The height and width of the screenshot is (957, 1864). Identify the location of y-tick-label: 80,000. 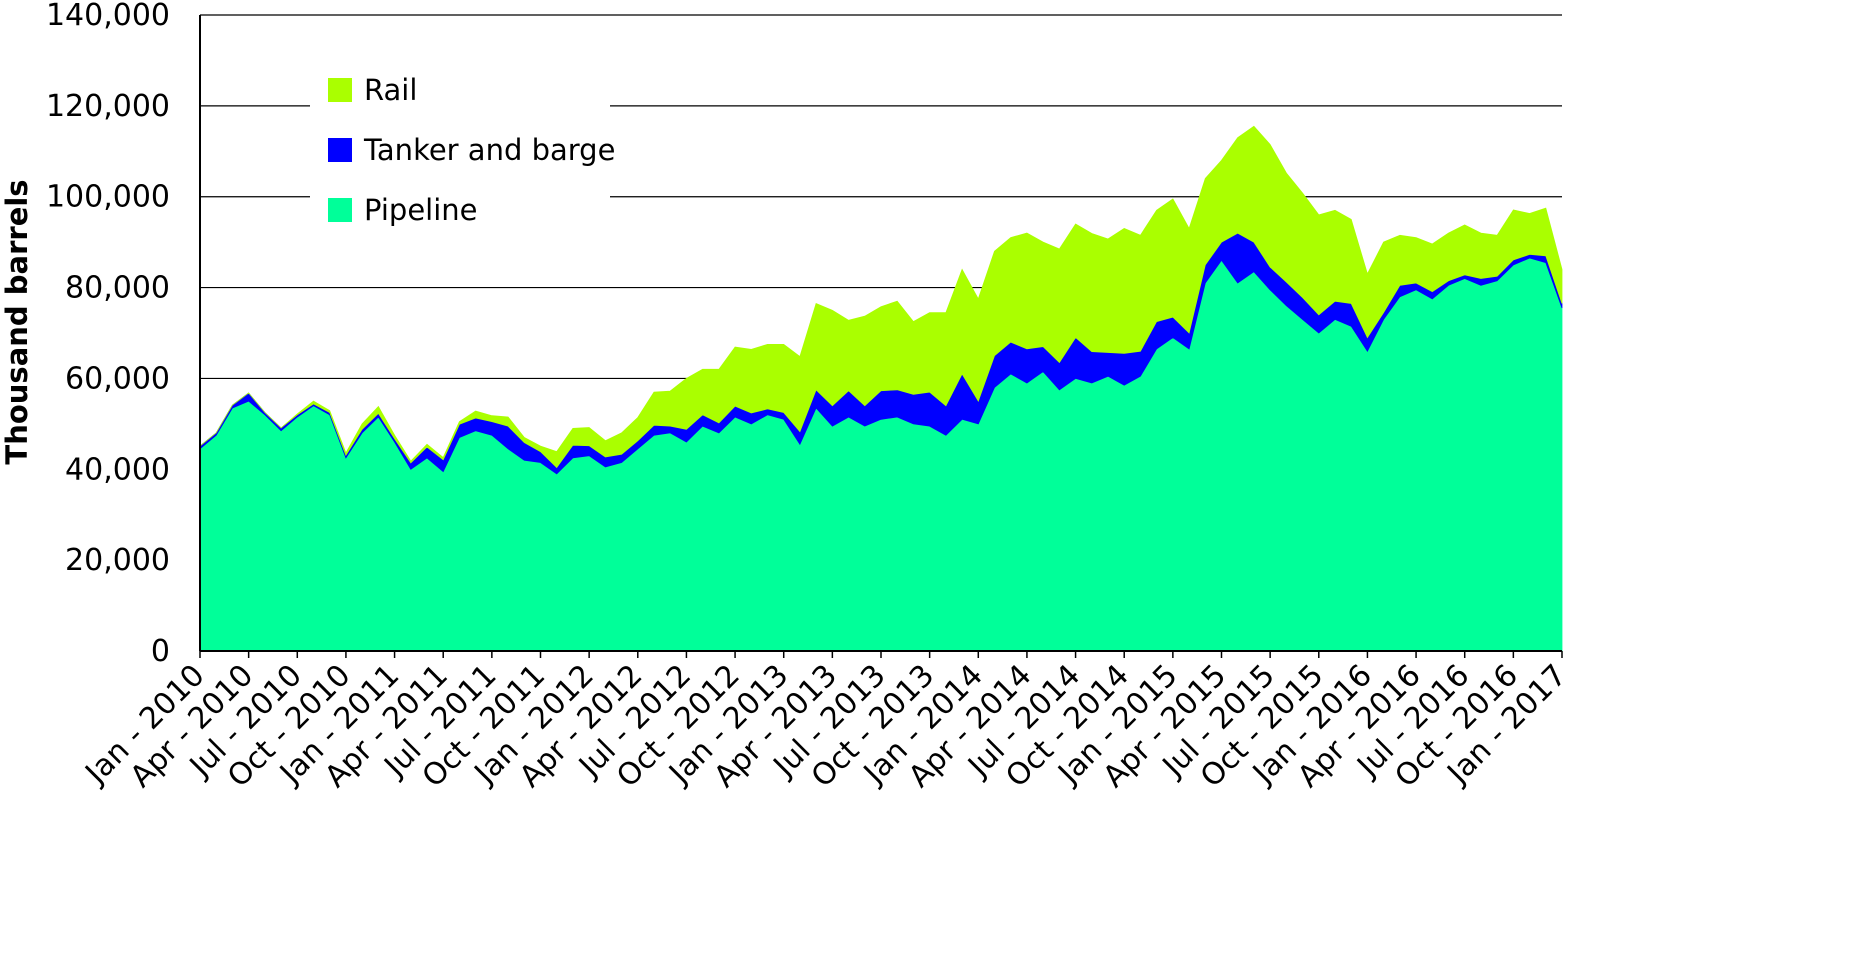
(117, 288).